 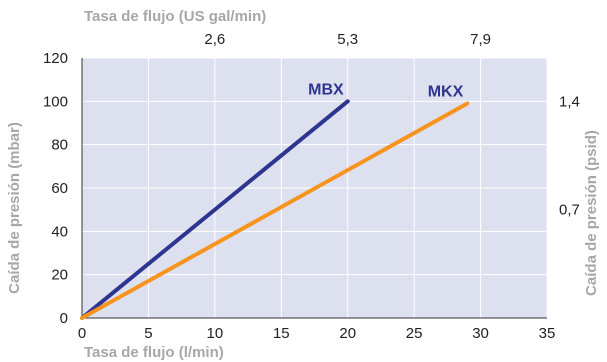 What do you see at coordinates (154, 352) in the screenshot?
I see `x-axis-title: Tasa de flujo (l/min)` at bounding box center [154, 352].